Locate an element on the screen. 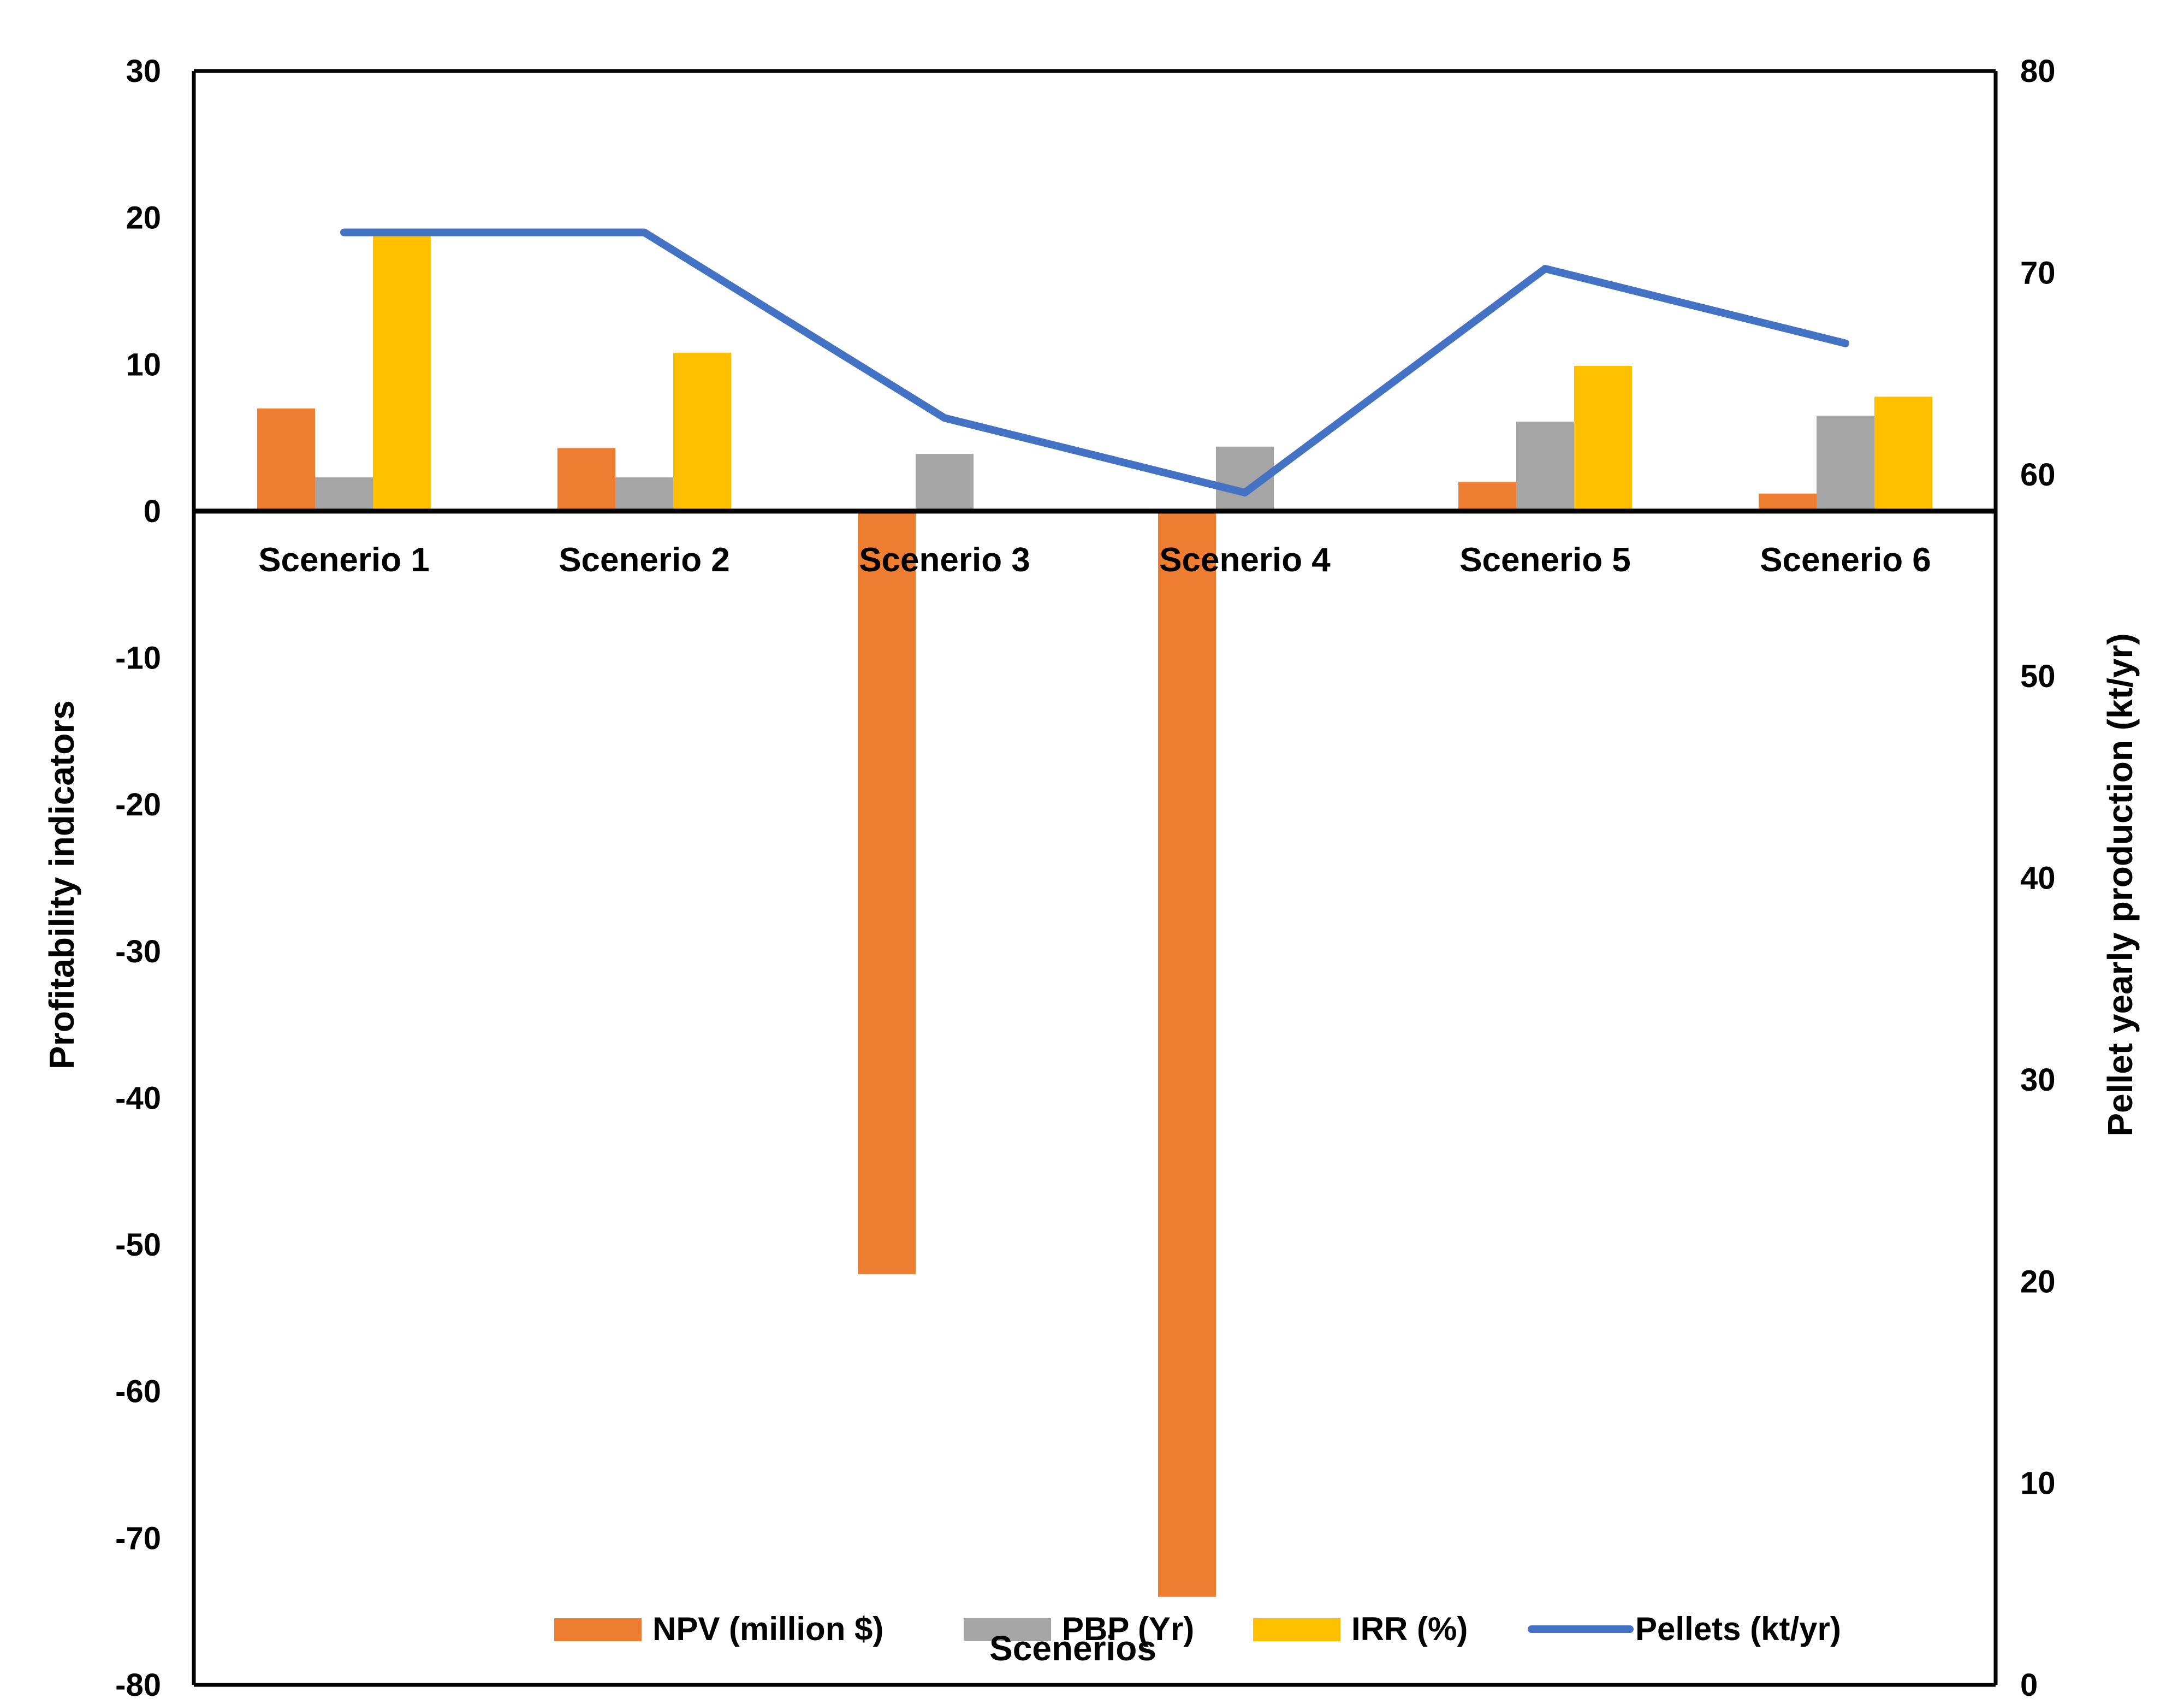 This screenshot has width=2184, height=1704. line-pellets-kt-yr is located at coordinates (1094, 362).